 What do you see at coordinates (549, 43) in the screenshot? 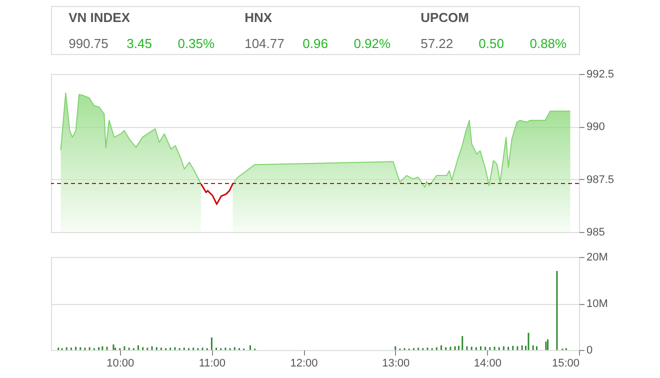
I see `text: 0.88%` at bounding box center [549, 43].